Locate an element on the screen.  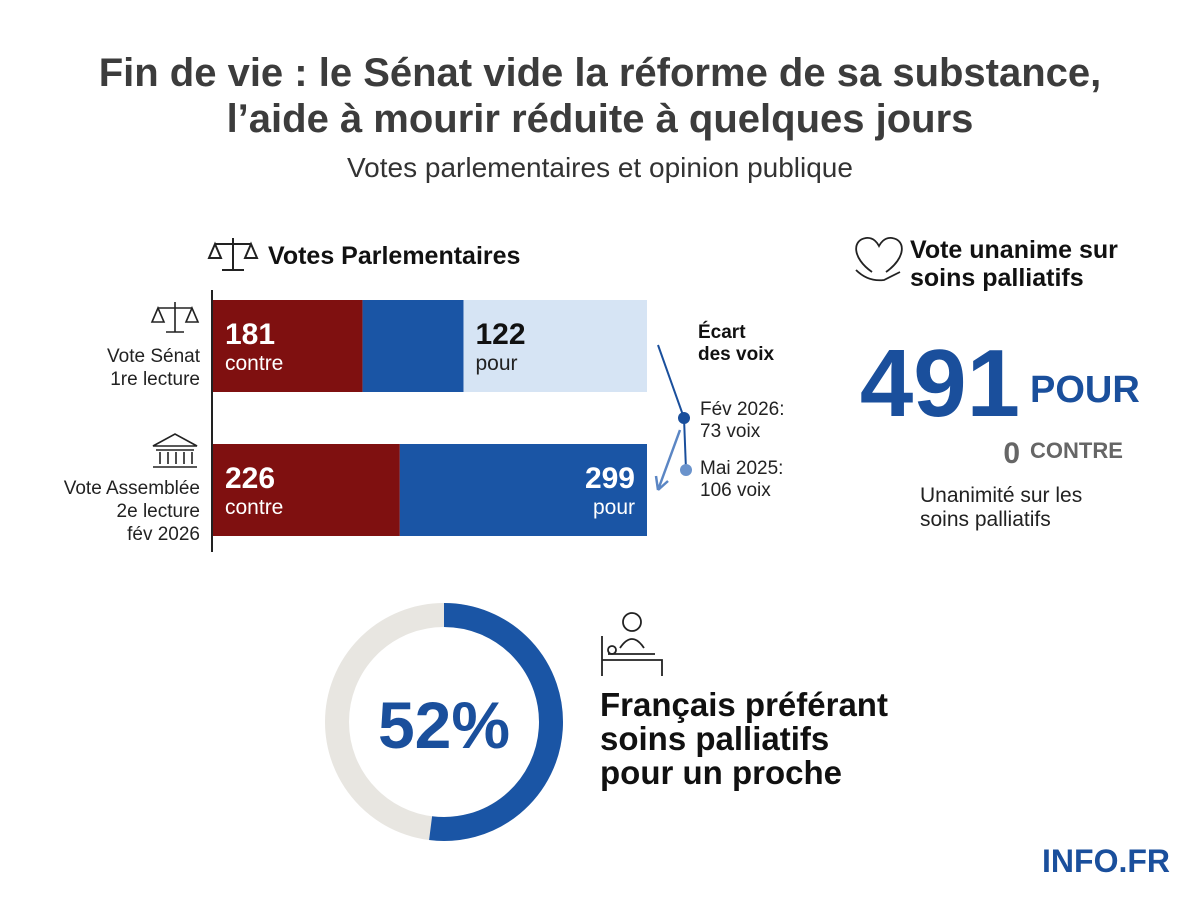
row-label: 1re lecture is located at coordinates (155, 379).